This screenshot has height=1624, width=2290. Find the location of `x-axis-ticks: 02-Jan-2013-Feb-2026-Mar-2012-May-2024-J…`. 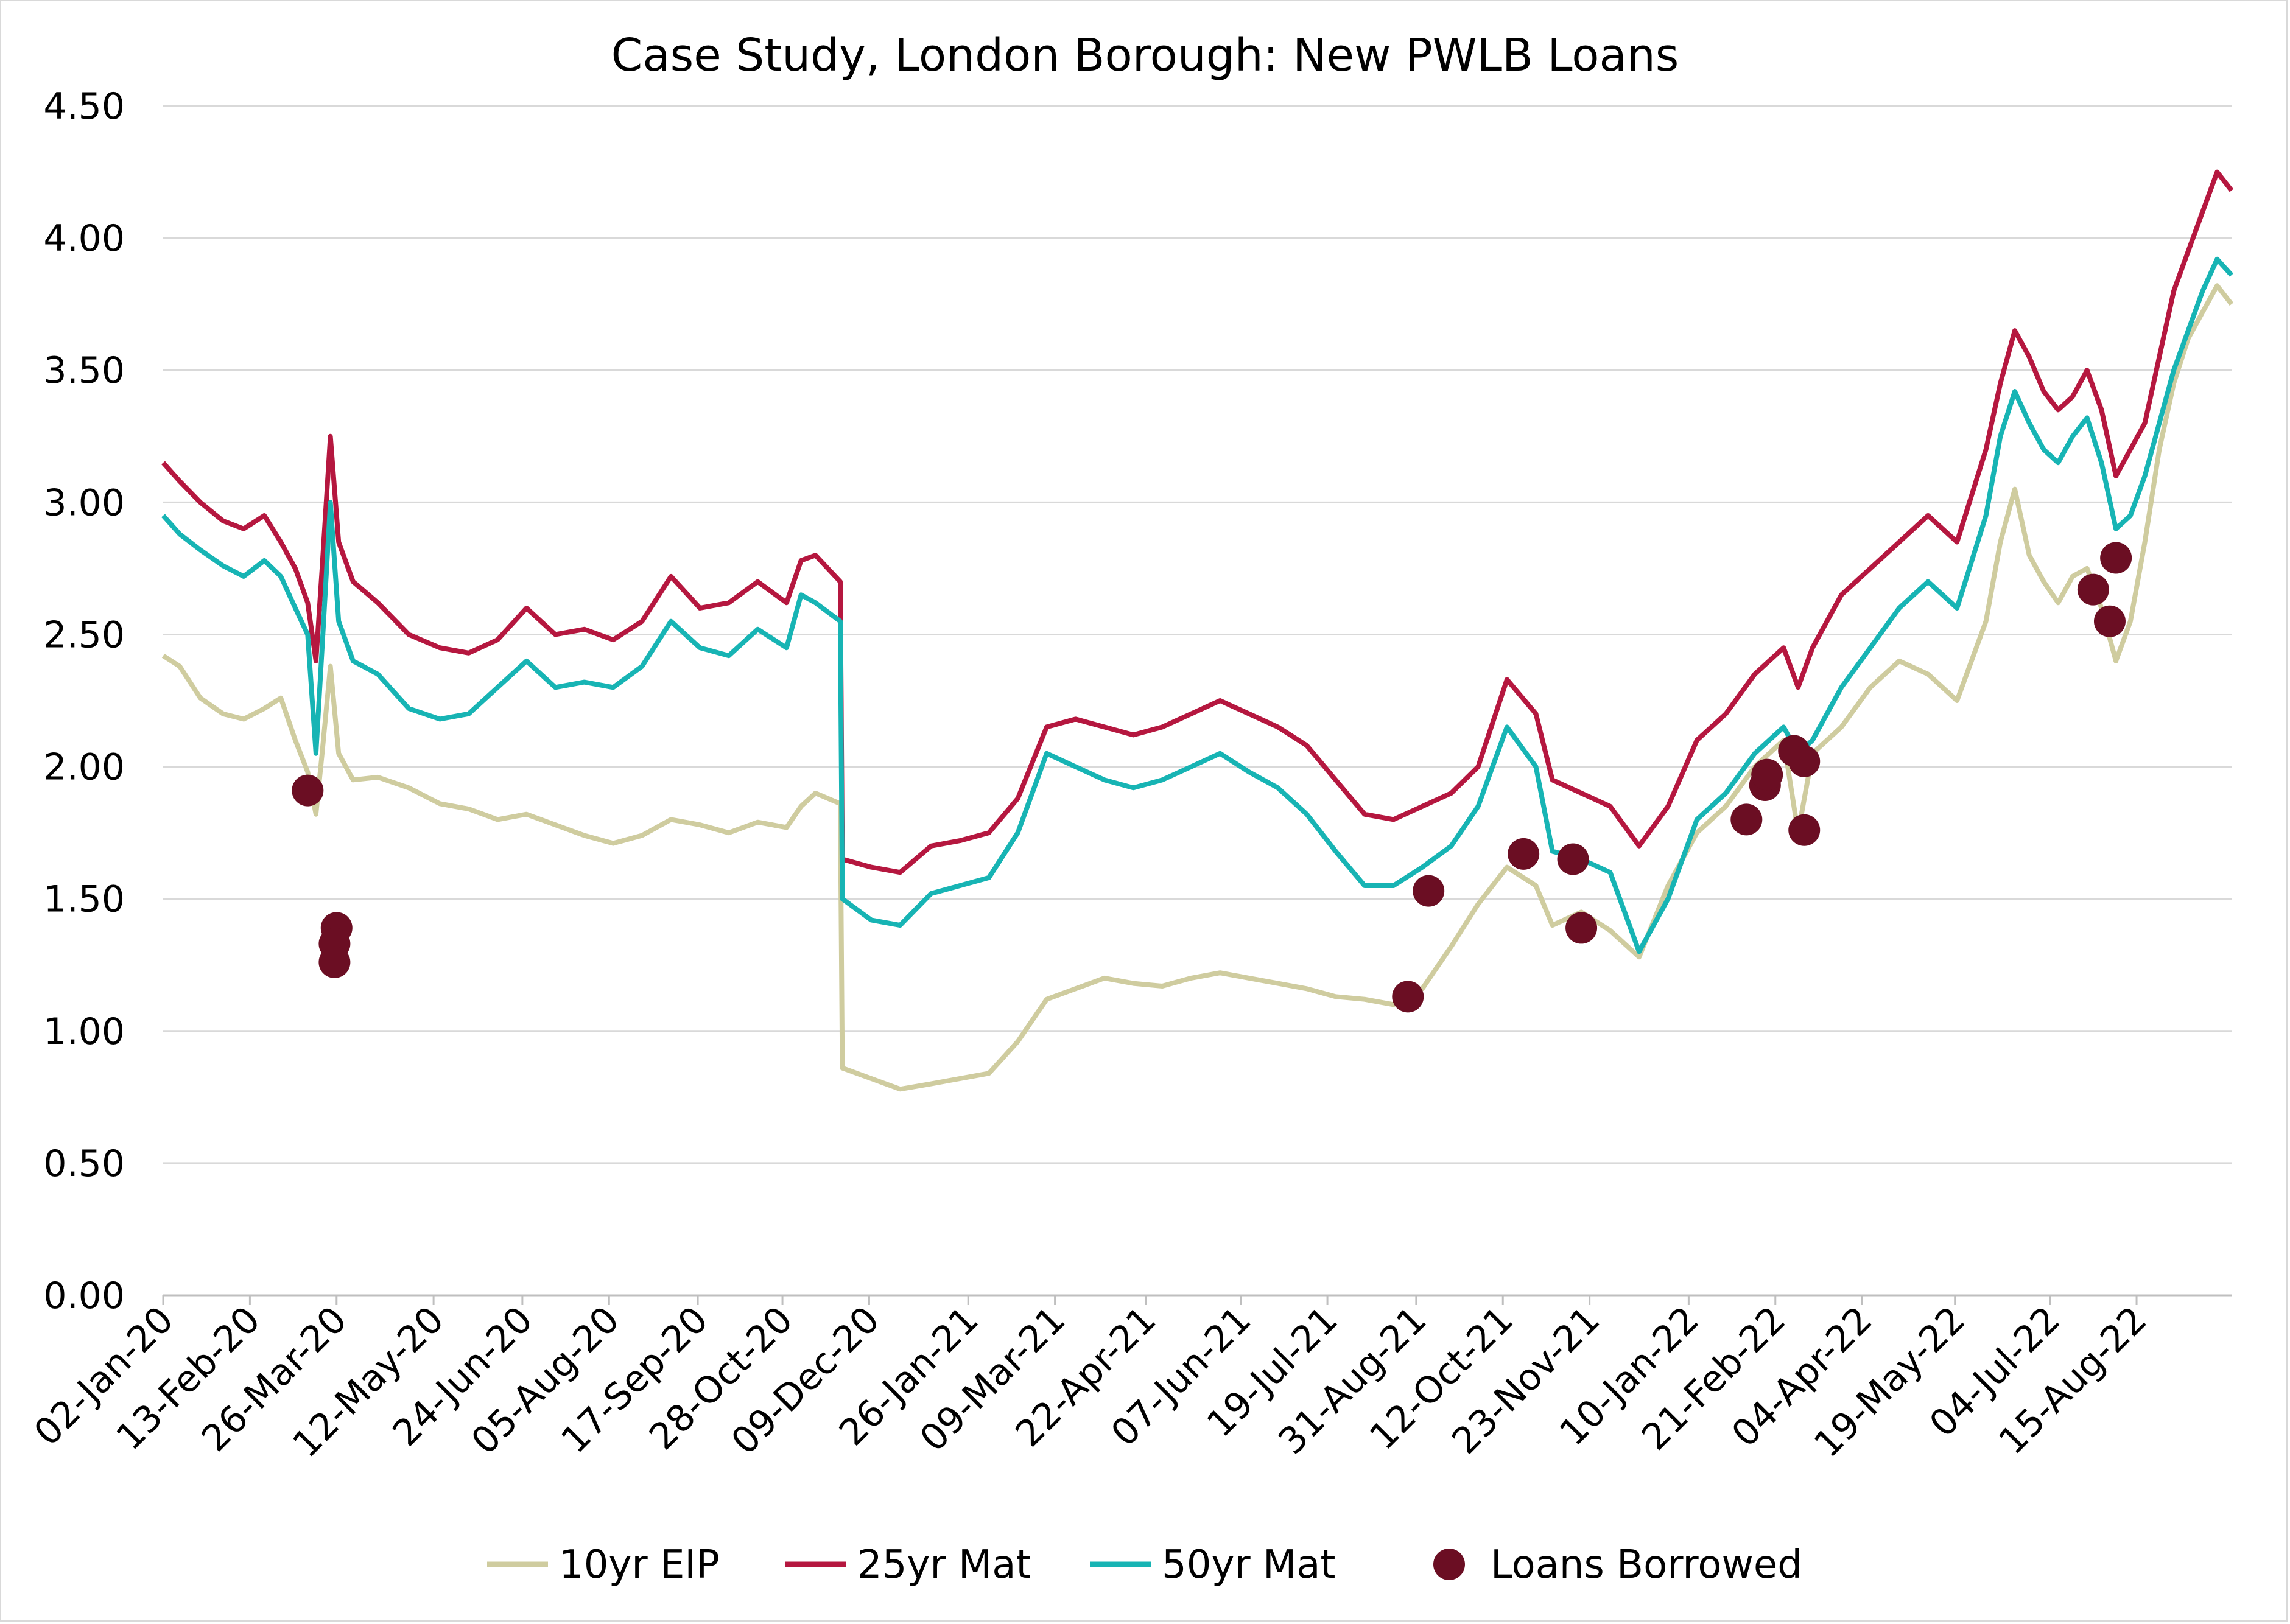

x-axis-ticks: 02-Jan-2013-Feb-2026-Mar-2012-May-2024-J… is located at coordinates (1091, 1381).